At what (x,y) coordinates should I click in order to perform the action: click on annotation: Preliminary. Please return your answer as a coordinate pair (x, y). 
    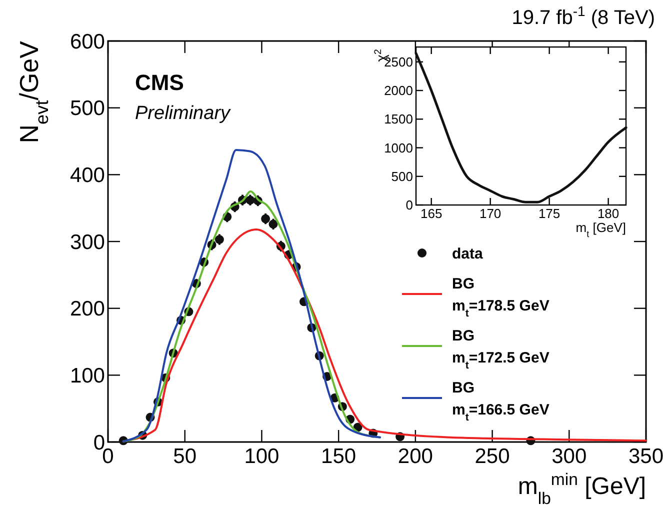
    Looking at the image, I should click on (183, 113).